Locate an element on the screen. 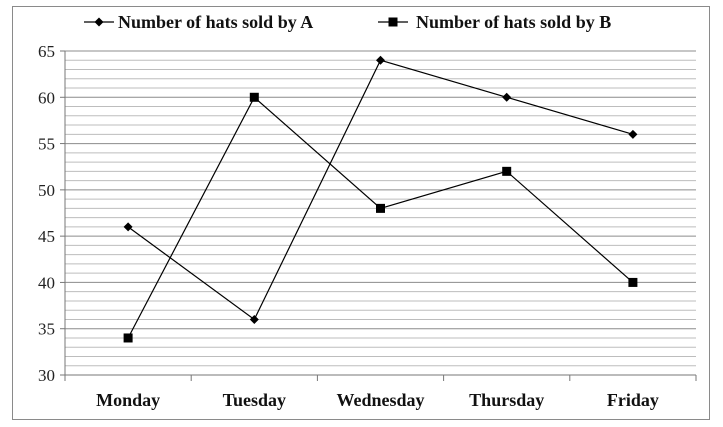  x-tick-label: Tuesday is located at coordinates (254, 400).